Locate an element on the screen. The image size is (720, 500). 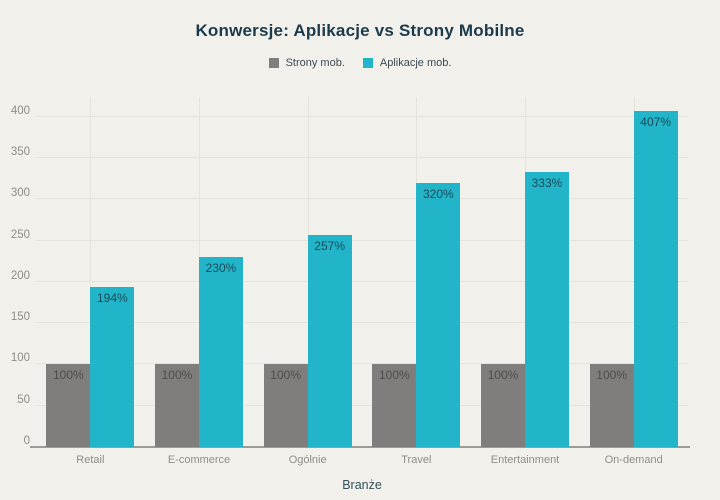
bar-value-label: 320% is located at coordinates (438, 193).